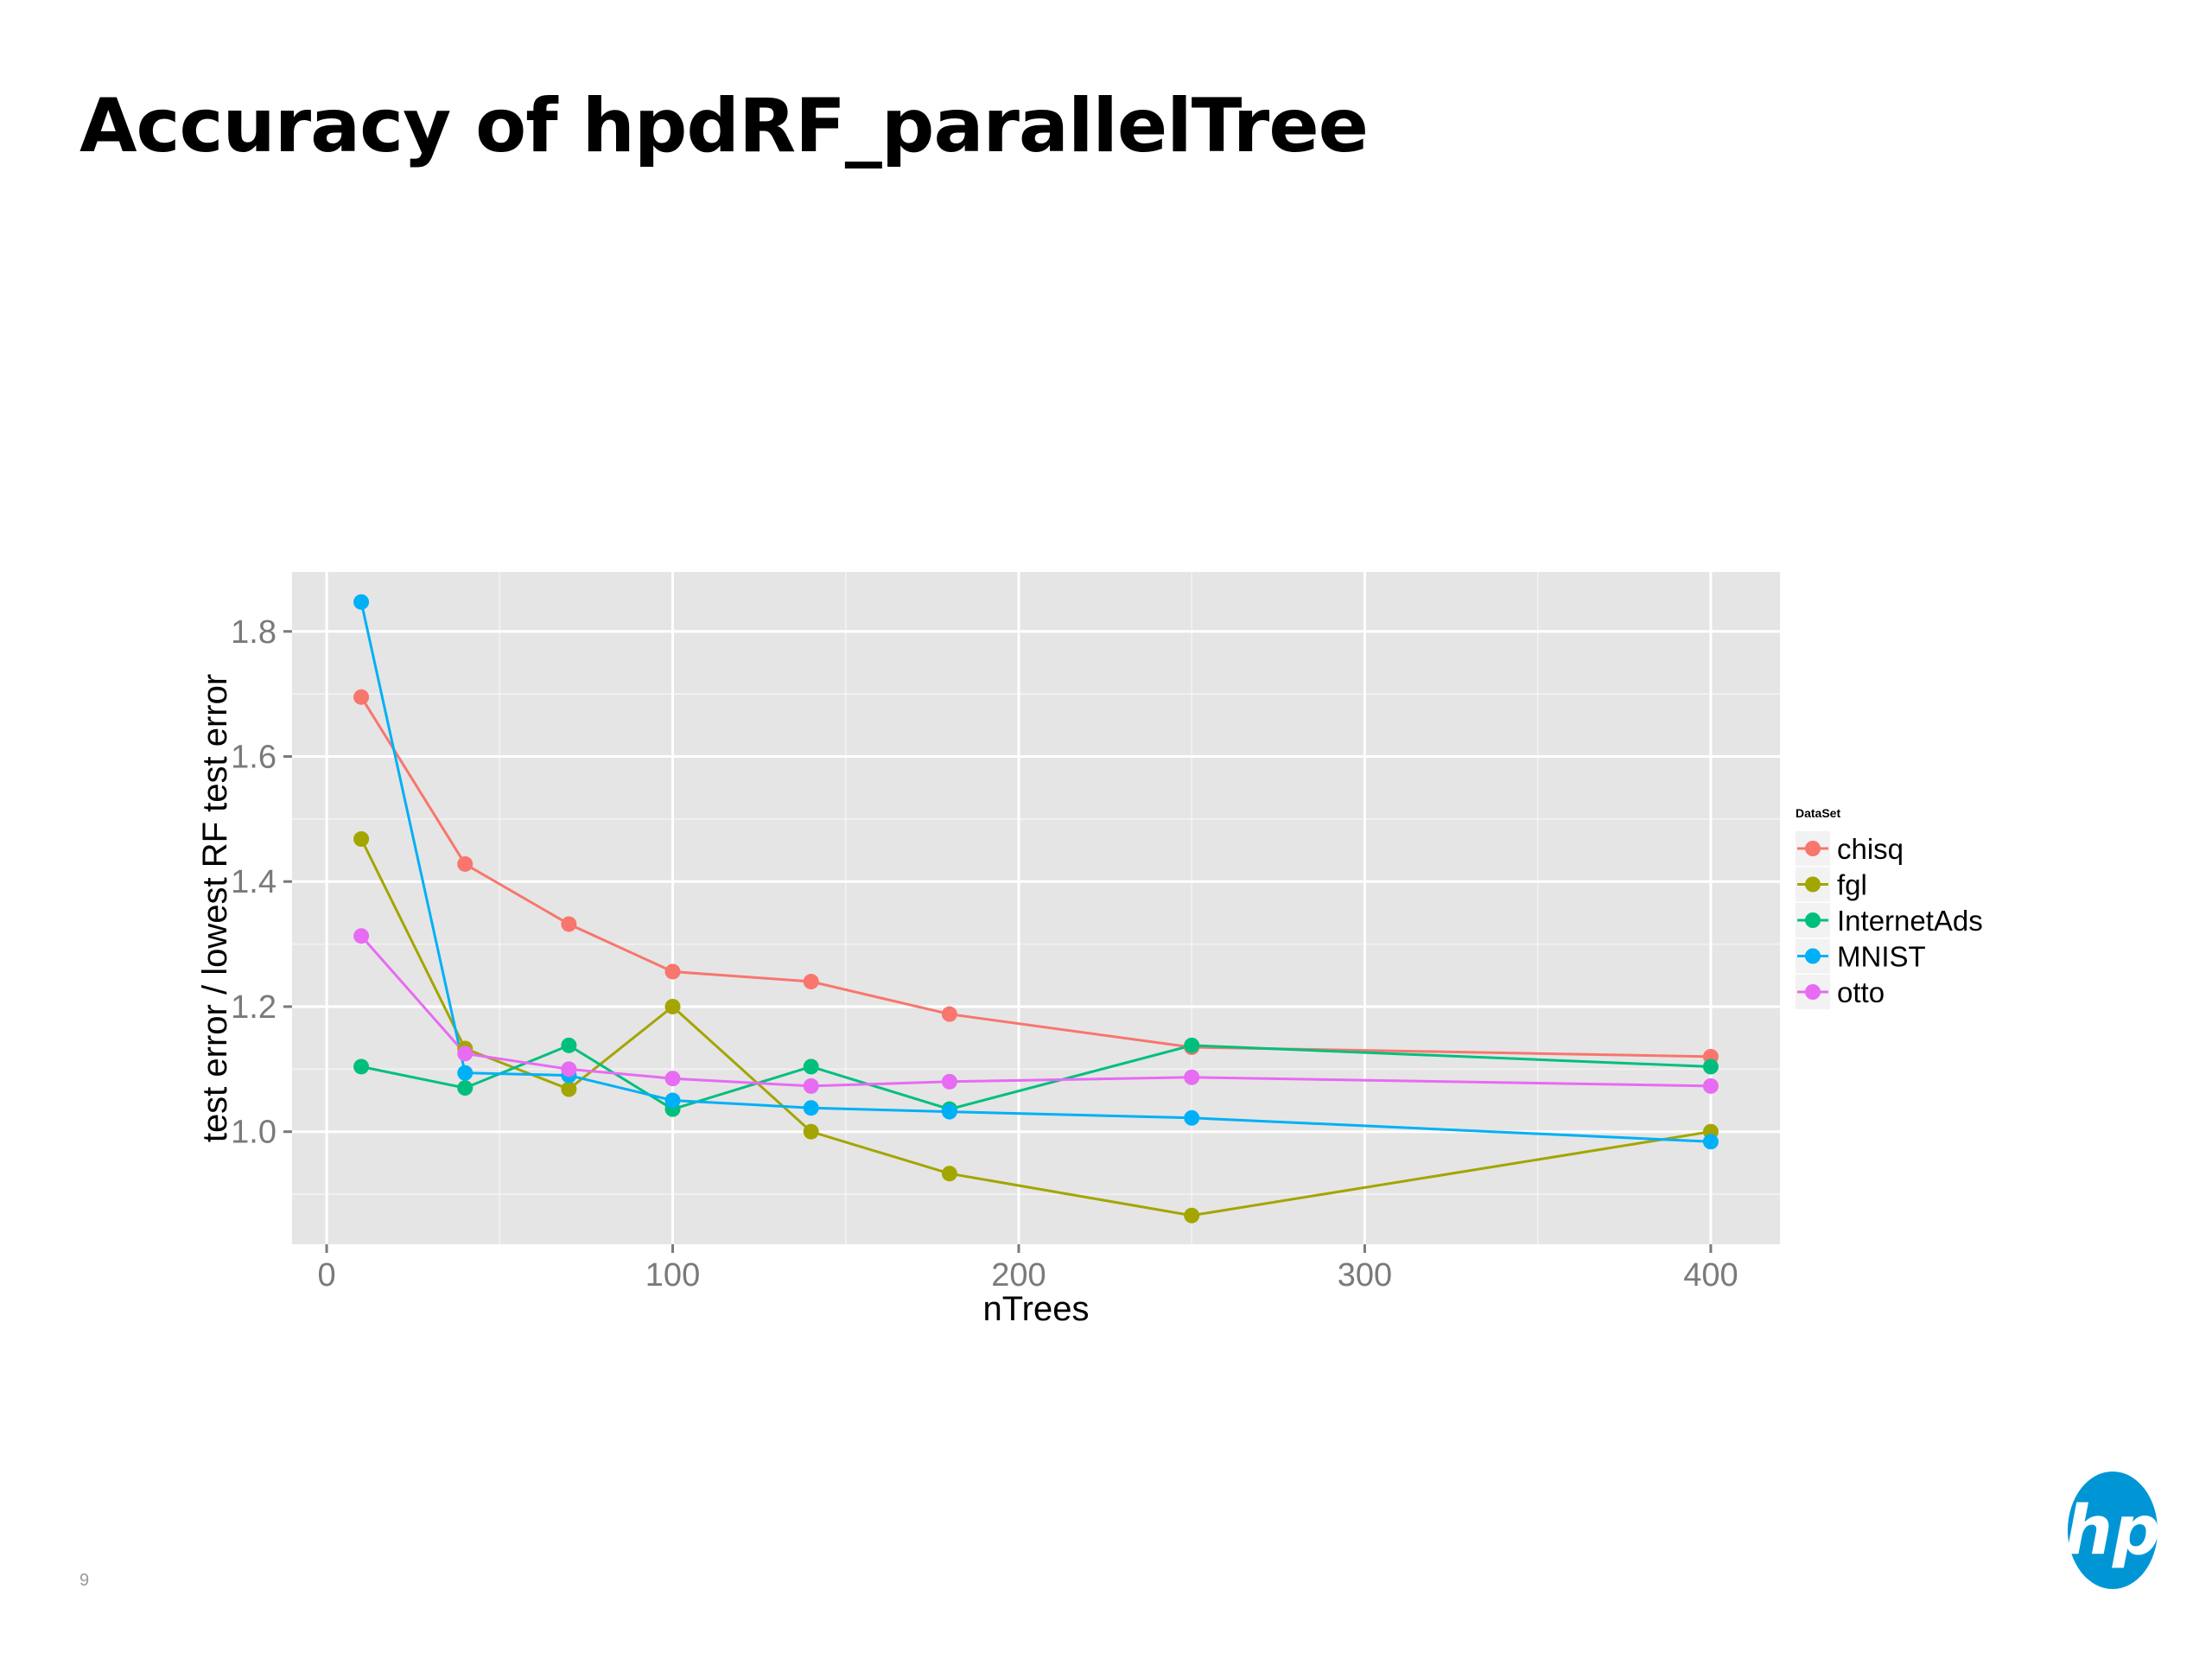 This screenshot has width=2212, height=1659. What do you see at coordinates (1710, 1275) in the screenshot?
I see `x-tick-label: 400` at bounding box center [1710, 1275].